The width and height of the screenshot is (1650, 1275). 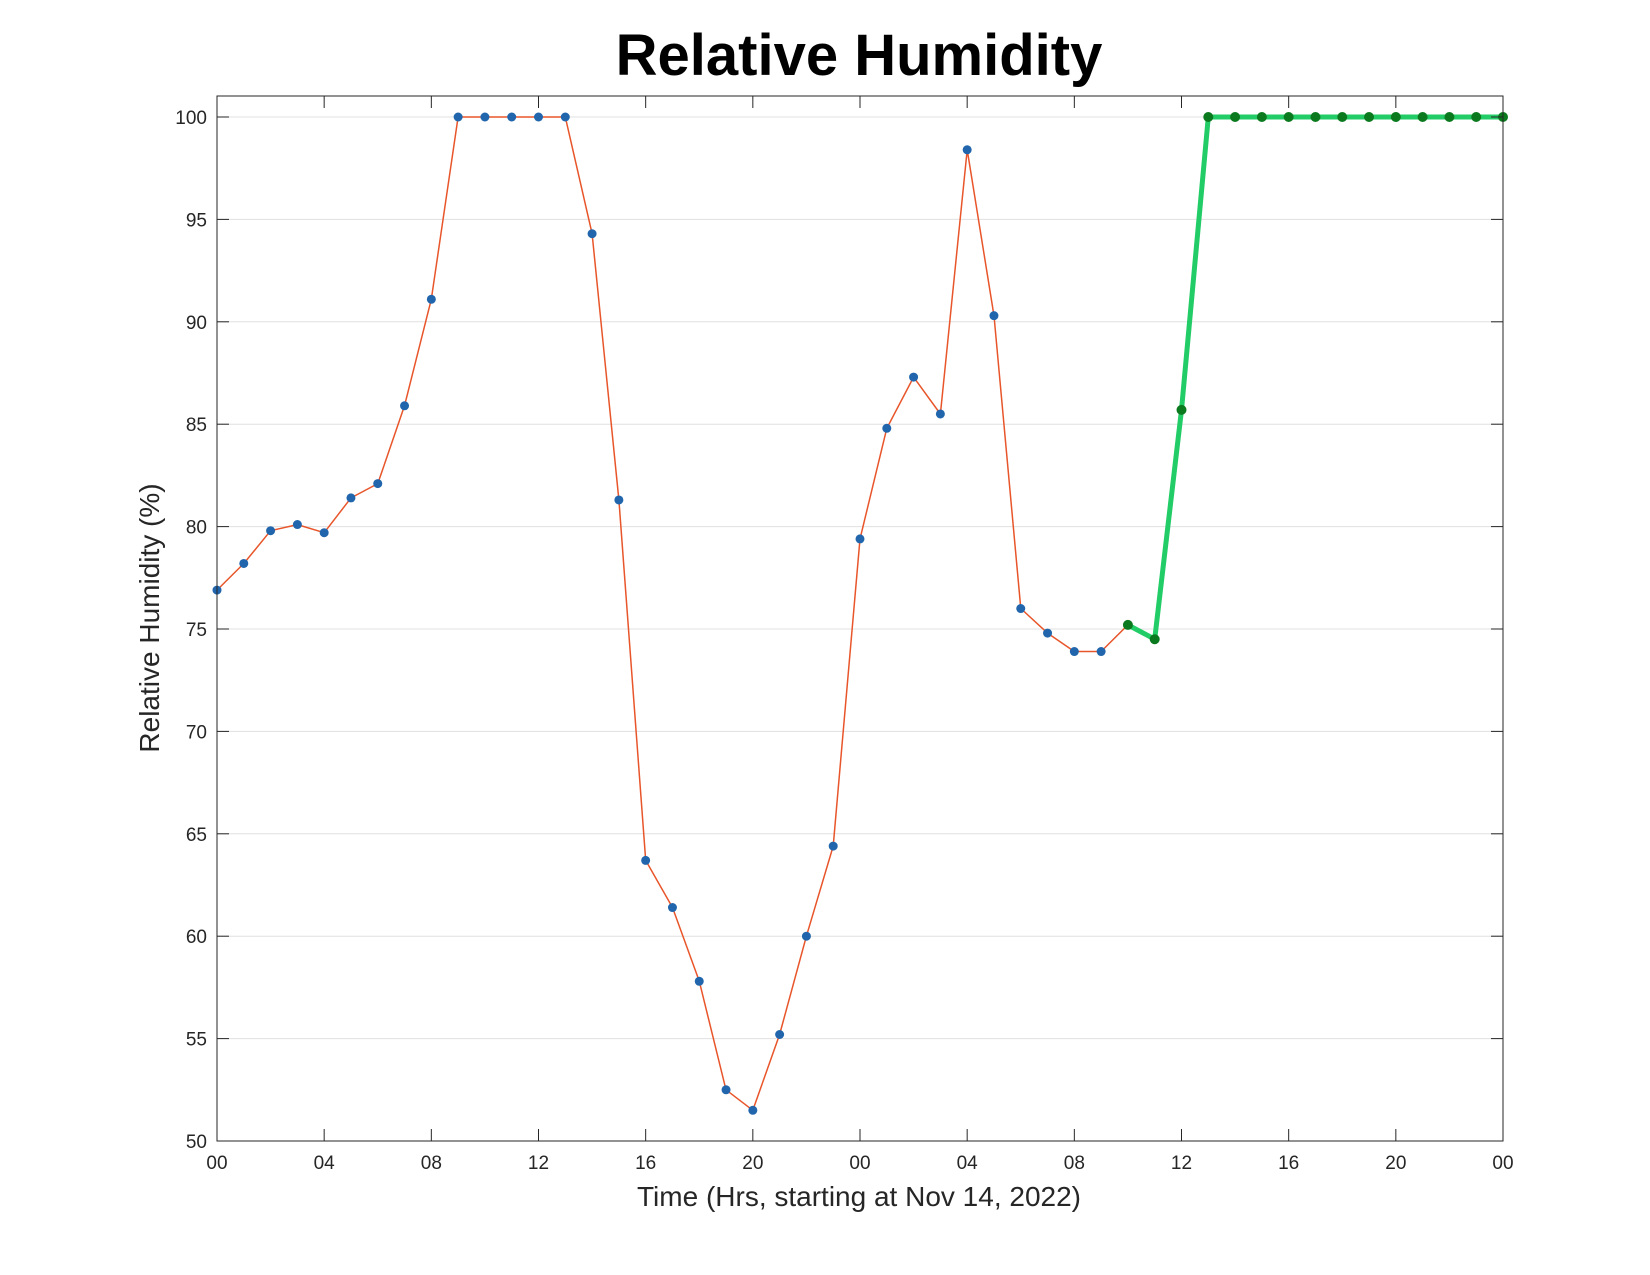 I want to click on y-tick-label: 95, so click(x=196, y=220).